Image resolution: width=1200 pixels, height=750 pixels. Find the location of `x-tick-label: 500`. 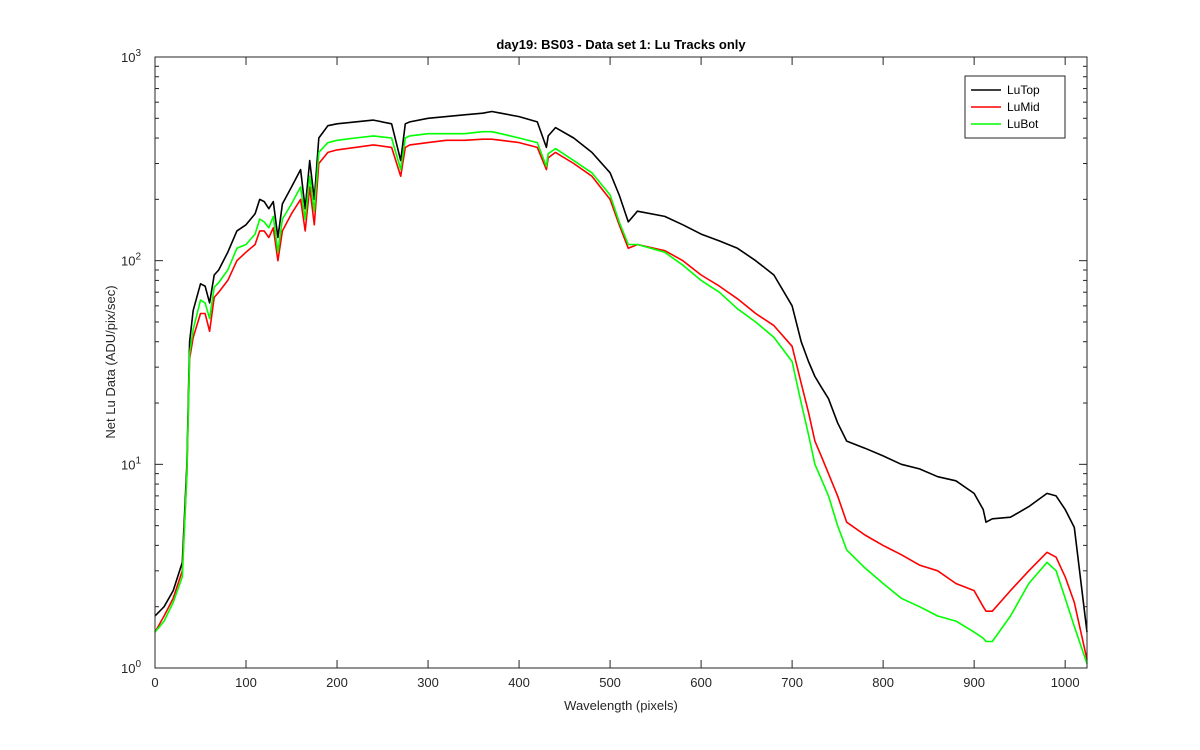

x-tick-label: 500 is located at coordinates (610, 682).